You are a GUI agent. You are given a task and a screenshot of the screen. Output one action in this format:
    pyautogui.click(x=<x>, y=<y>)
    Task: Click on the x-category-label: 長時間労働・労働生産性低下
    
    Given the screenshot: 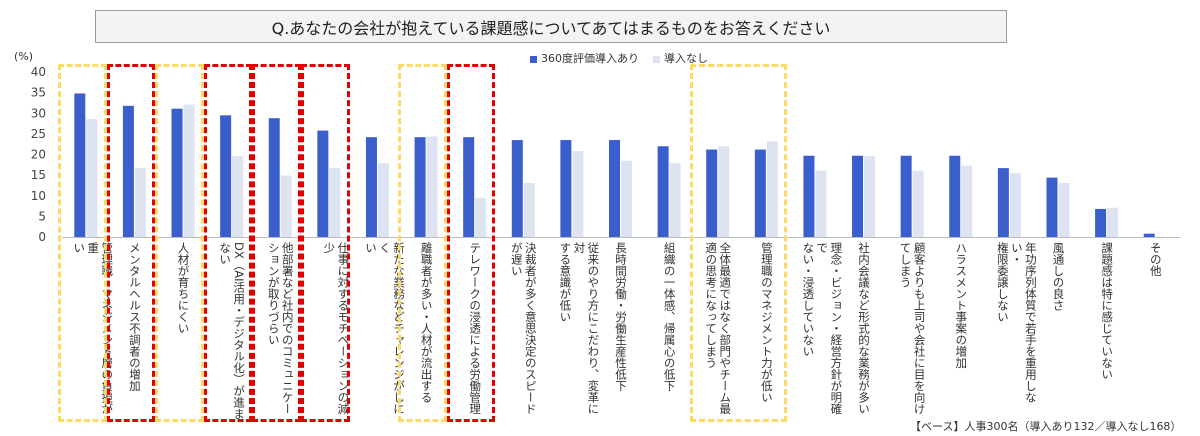 What is the action you would take?
    pyautogui.click(x=621, y=317)
    